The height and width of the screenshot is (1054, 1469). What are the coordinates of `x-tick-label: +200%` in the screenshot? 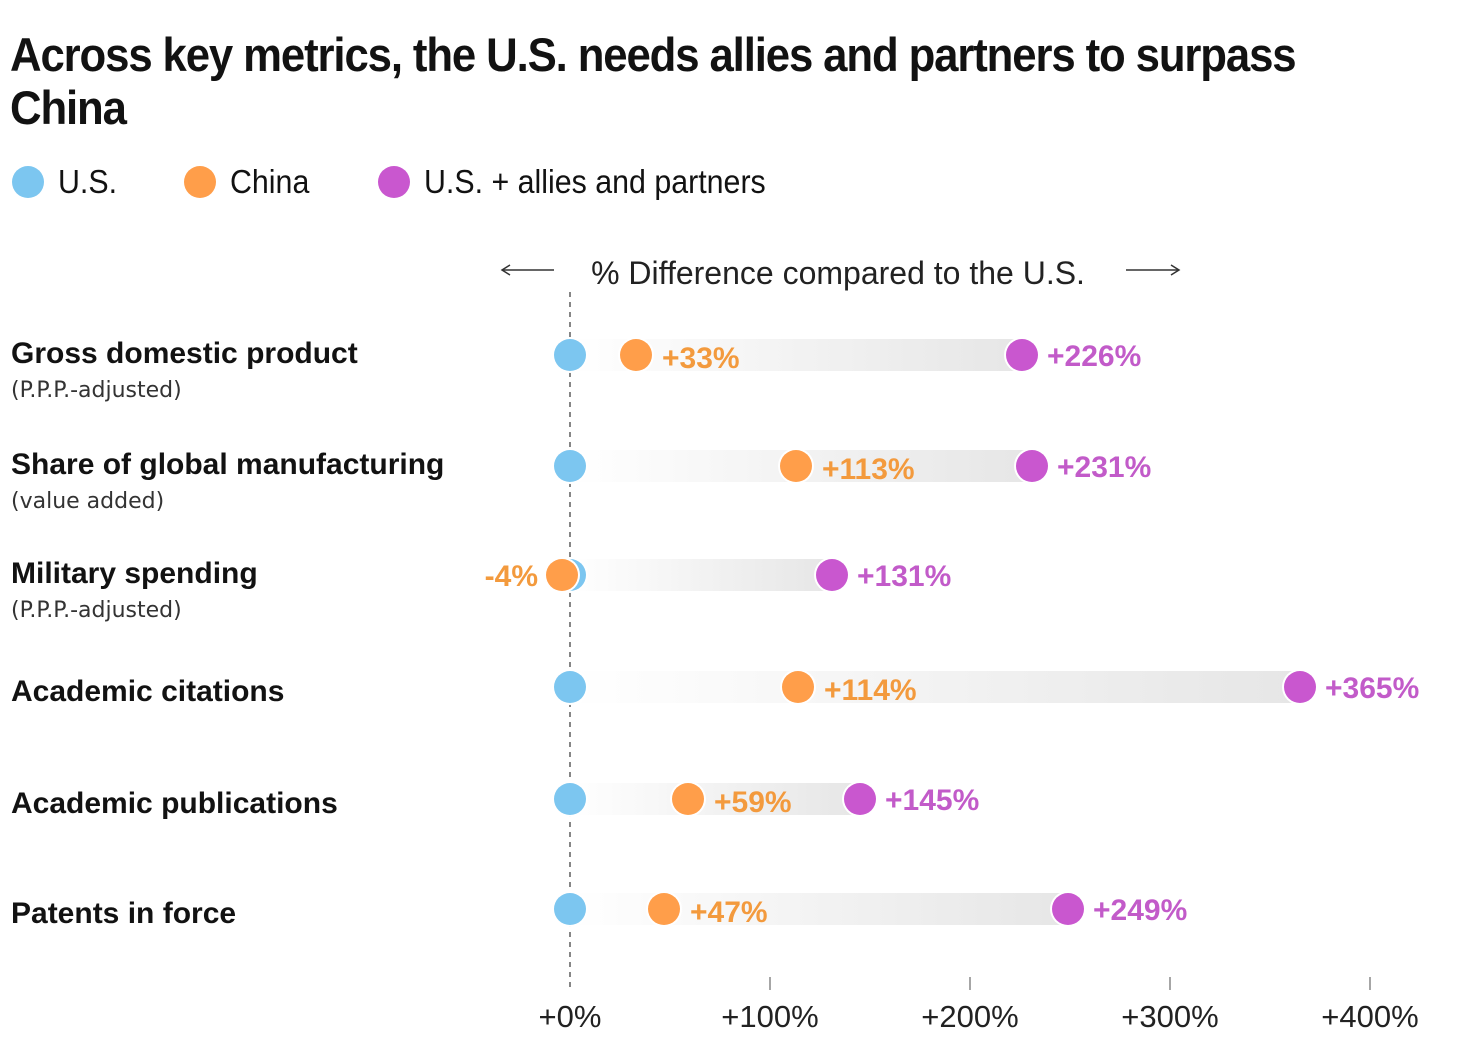 It's located at (969, 1016).